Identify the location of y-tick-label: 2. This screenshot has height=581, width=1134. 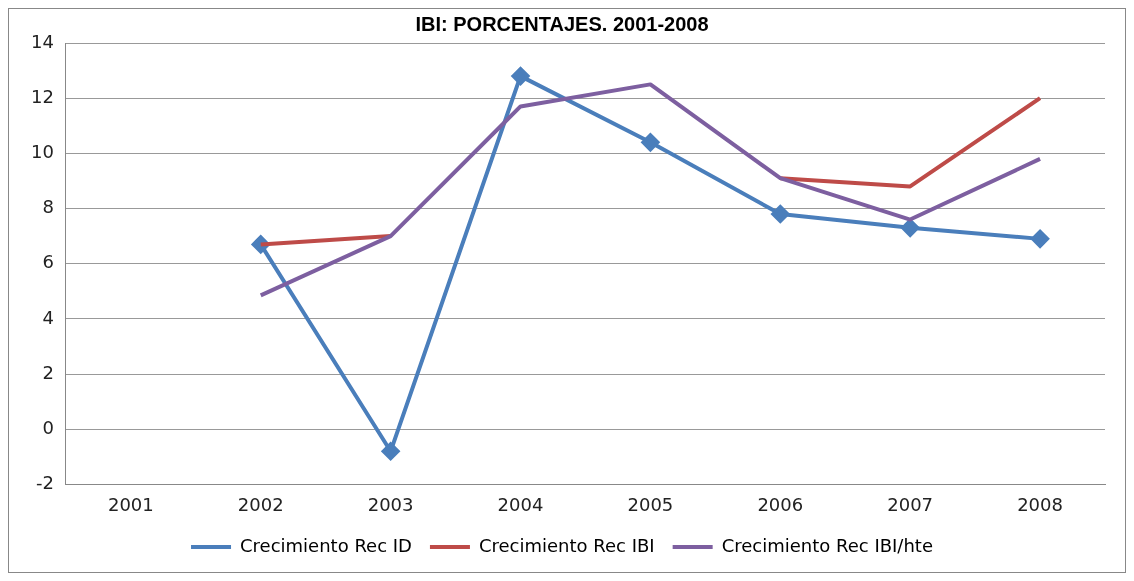
(48, 372).